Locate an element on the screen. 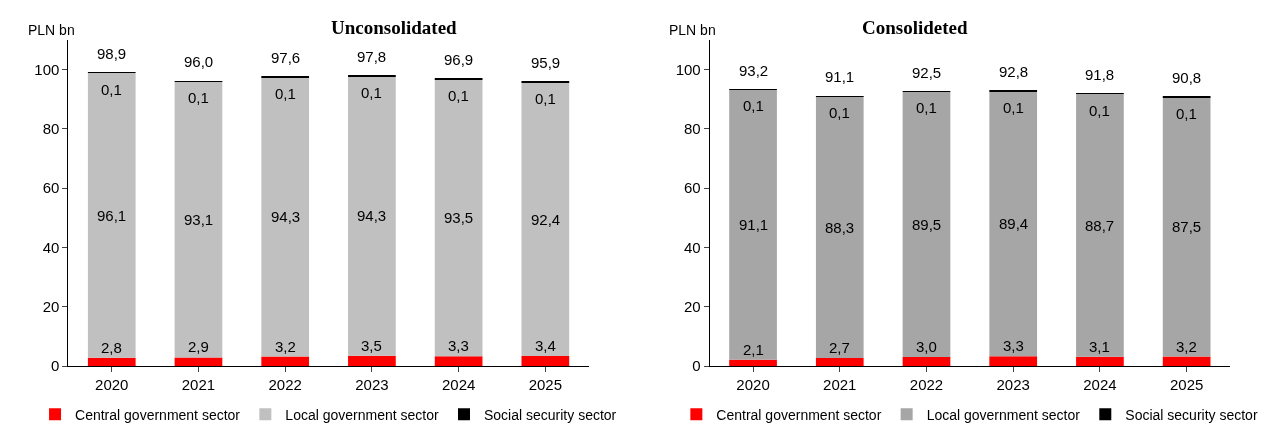  total-label: 96,9 is located at coordinates (459, 59).